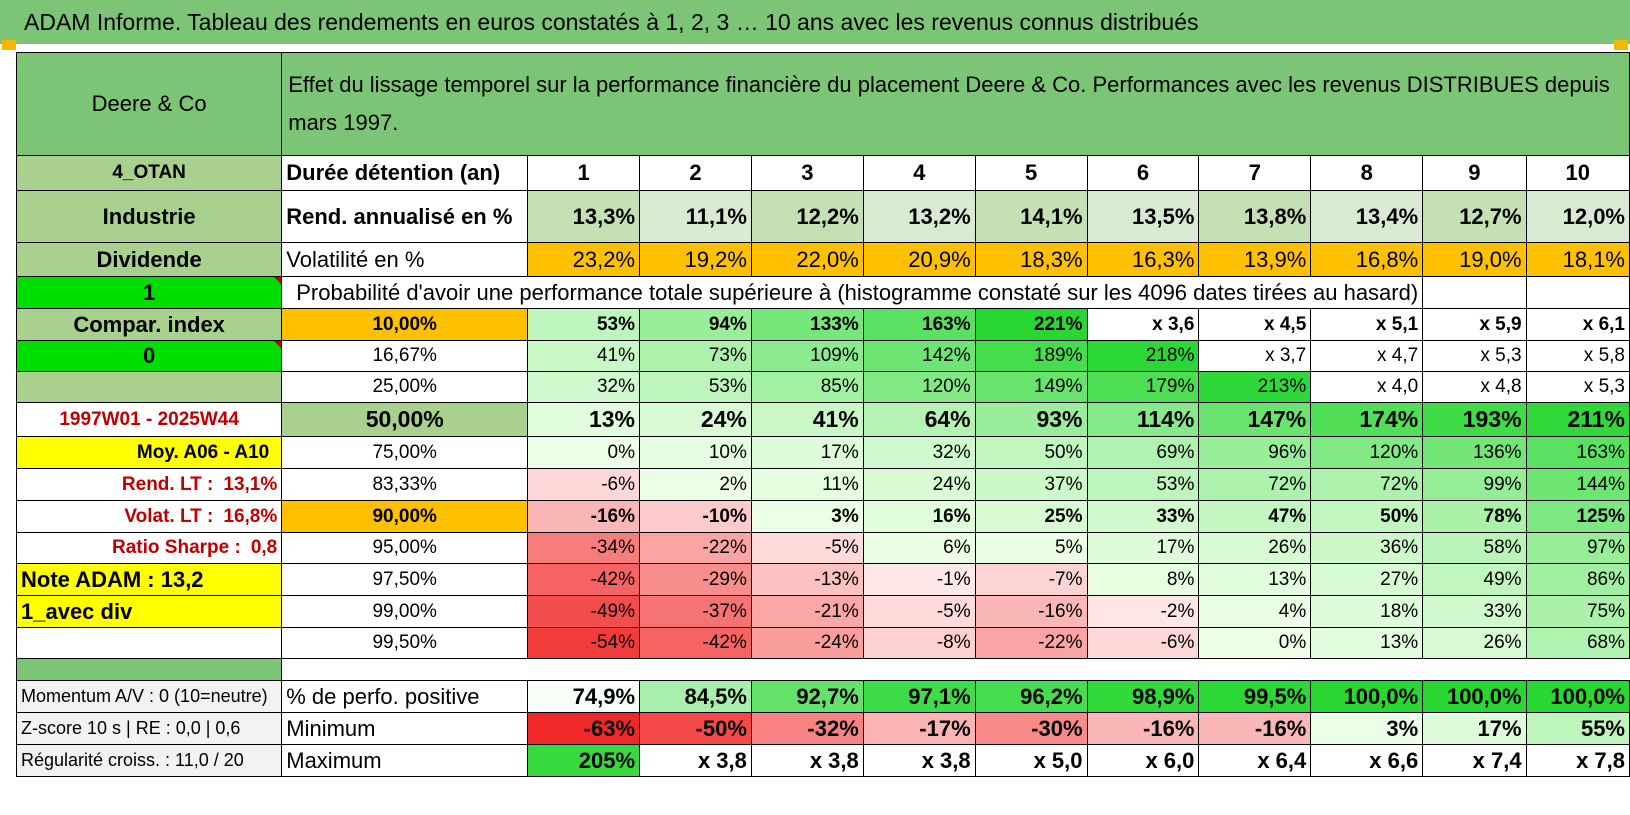 The height and width of the screenshot is (815, 1630). I want to click on annual-return-value: 13,2%, so click(919, 216).